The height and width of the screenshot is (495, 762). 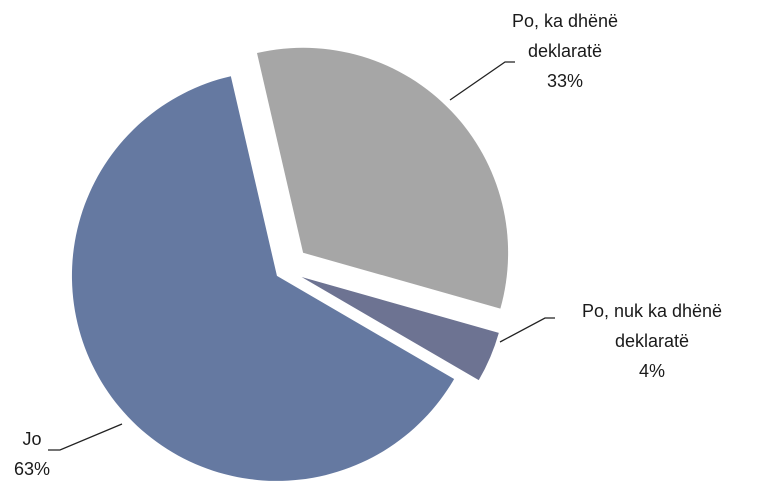 What do you see at coordinates (565, 21) in the screenshot?
I see `label-line: Po, ka dhënë` at bounding box center [565, 21].